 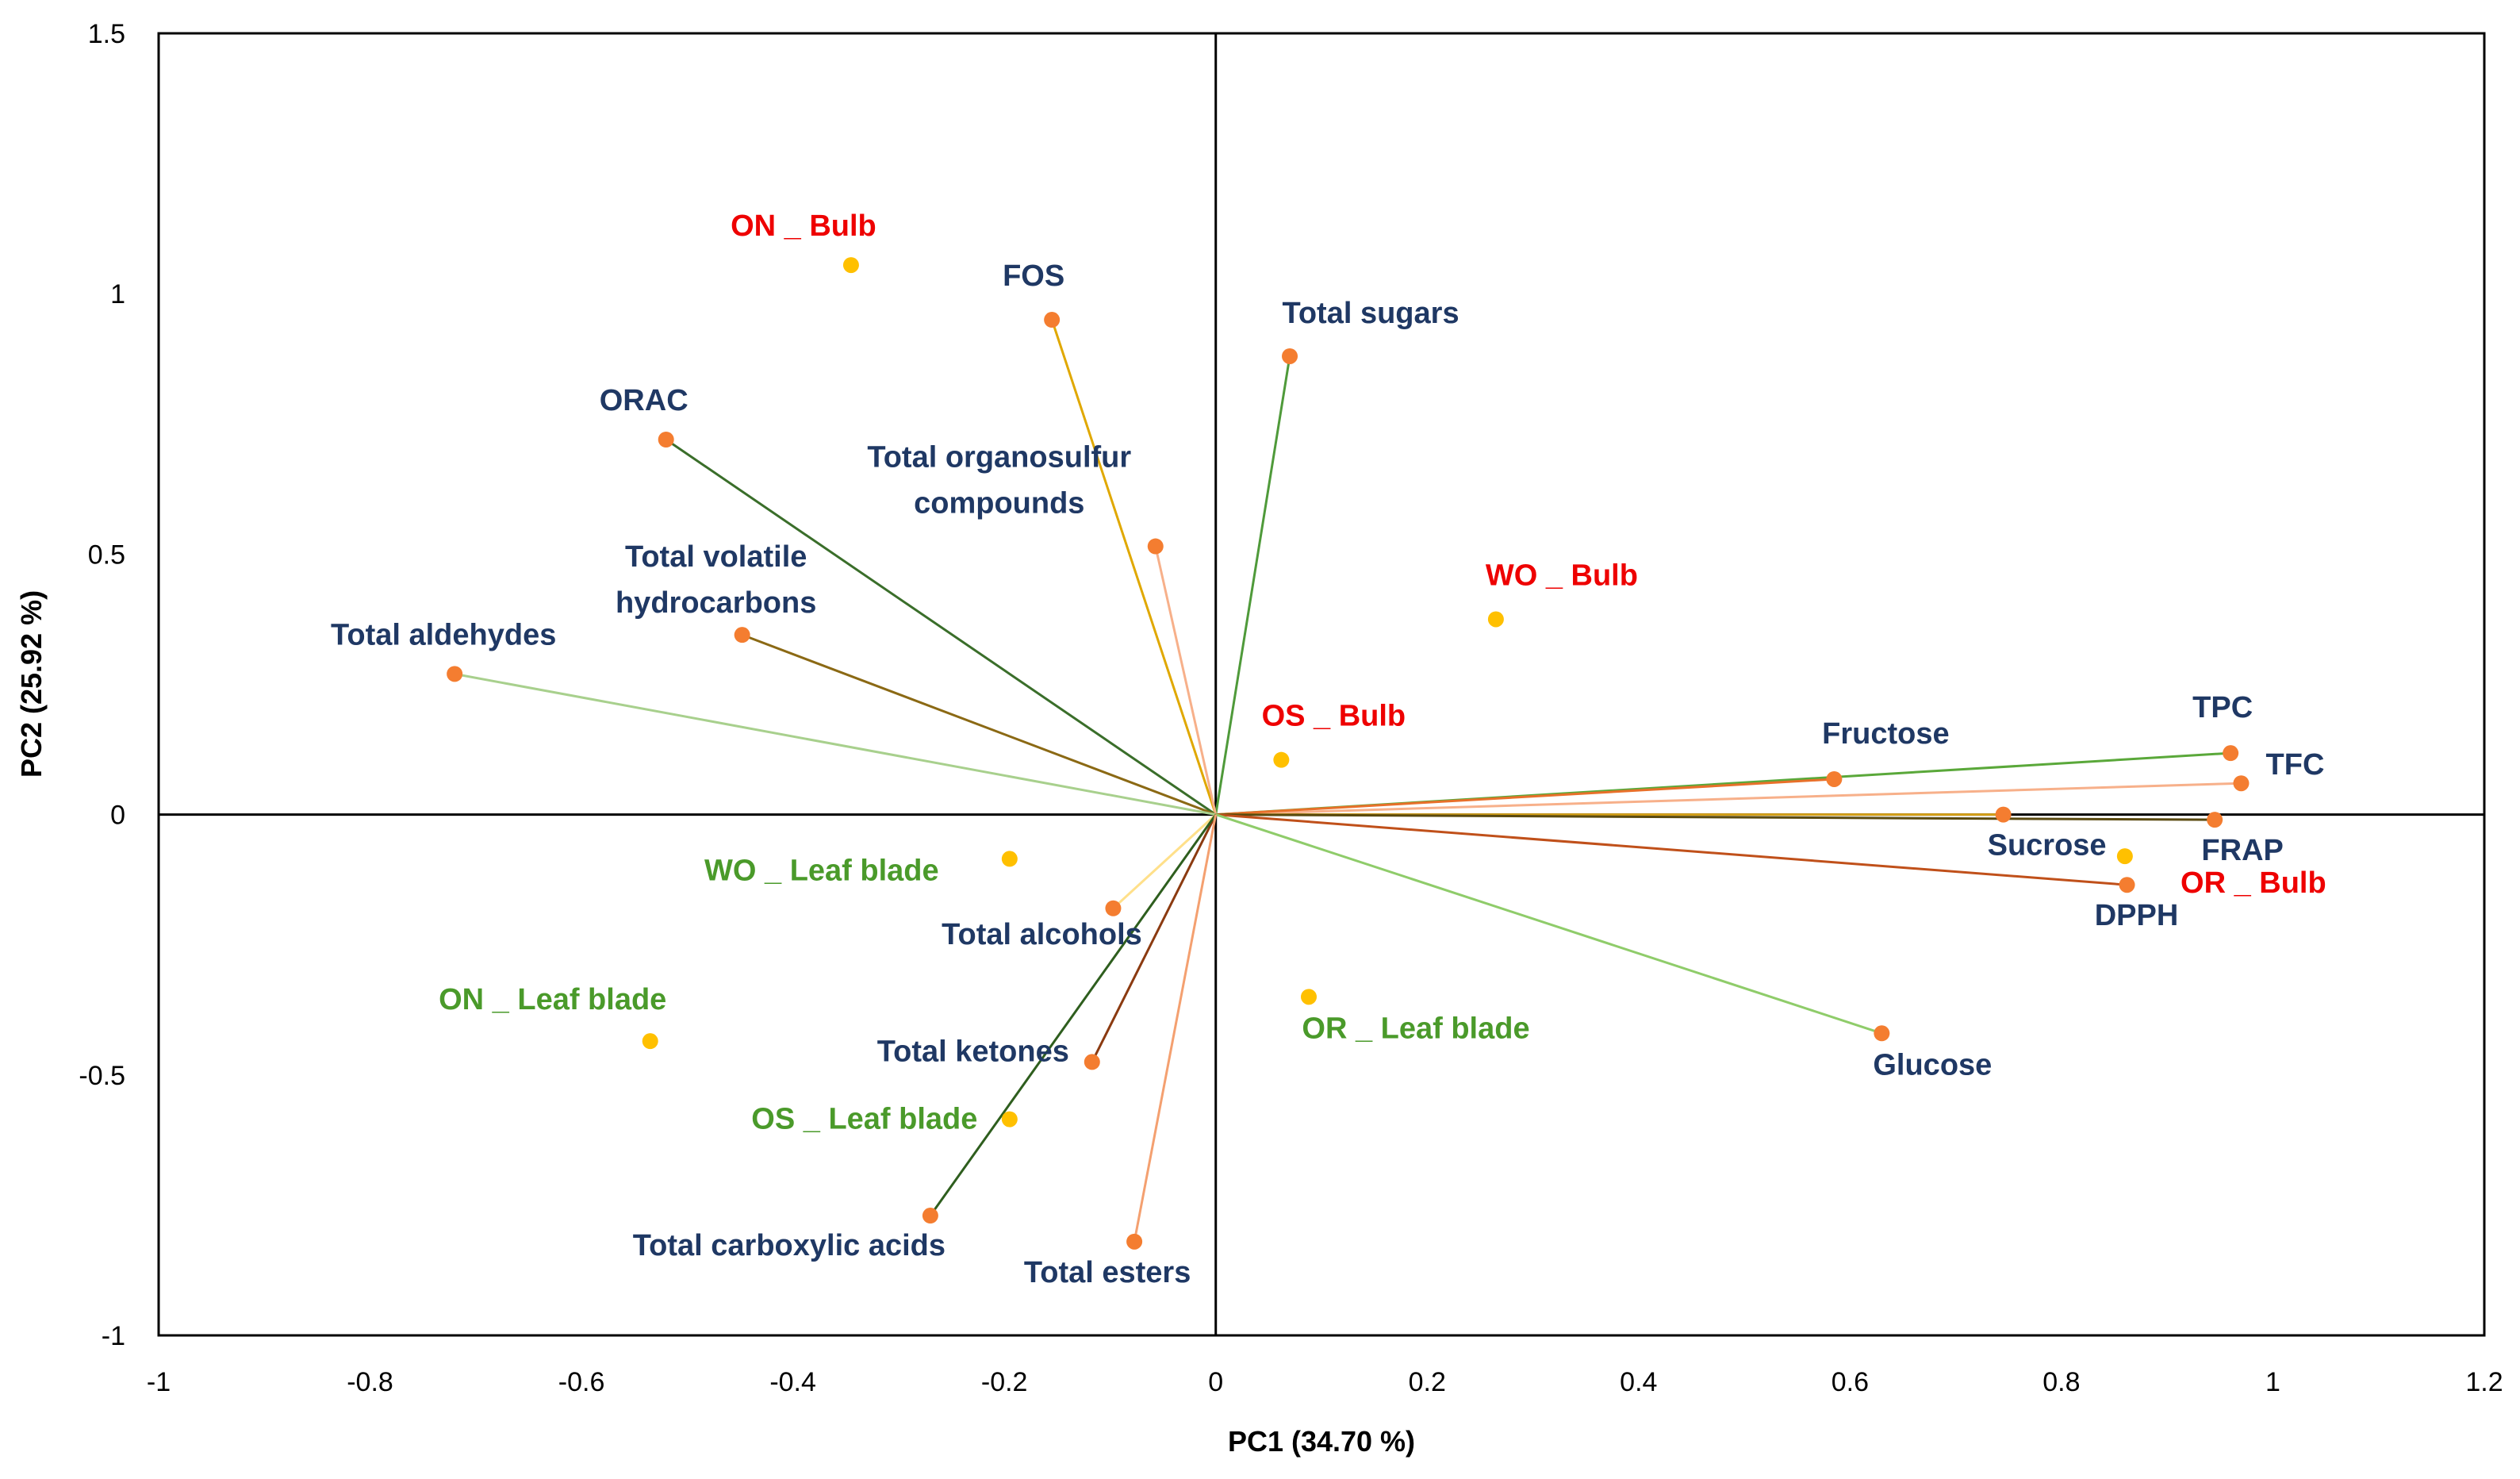 I want to click on y-tick-label: 0.5, so click(x=106, y=555).